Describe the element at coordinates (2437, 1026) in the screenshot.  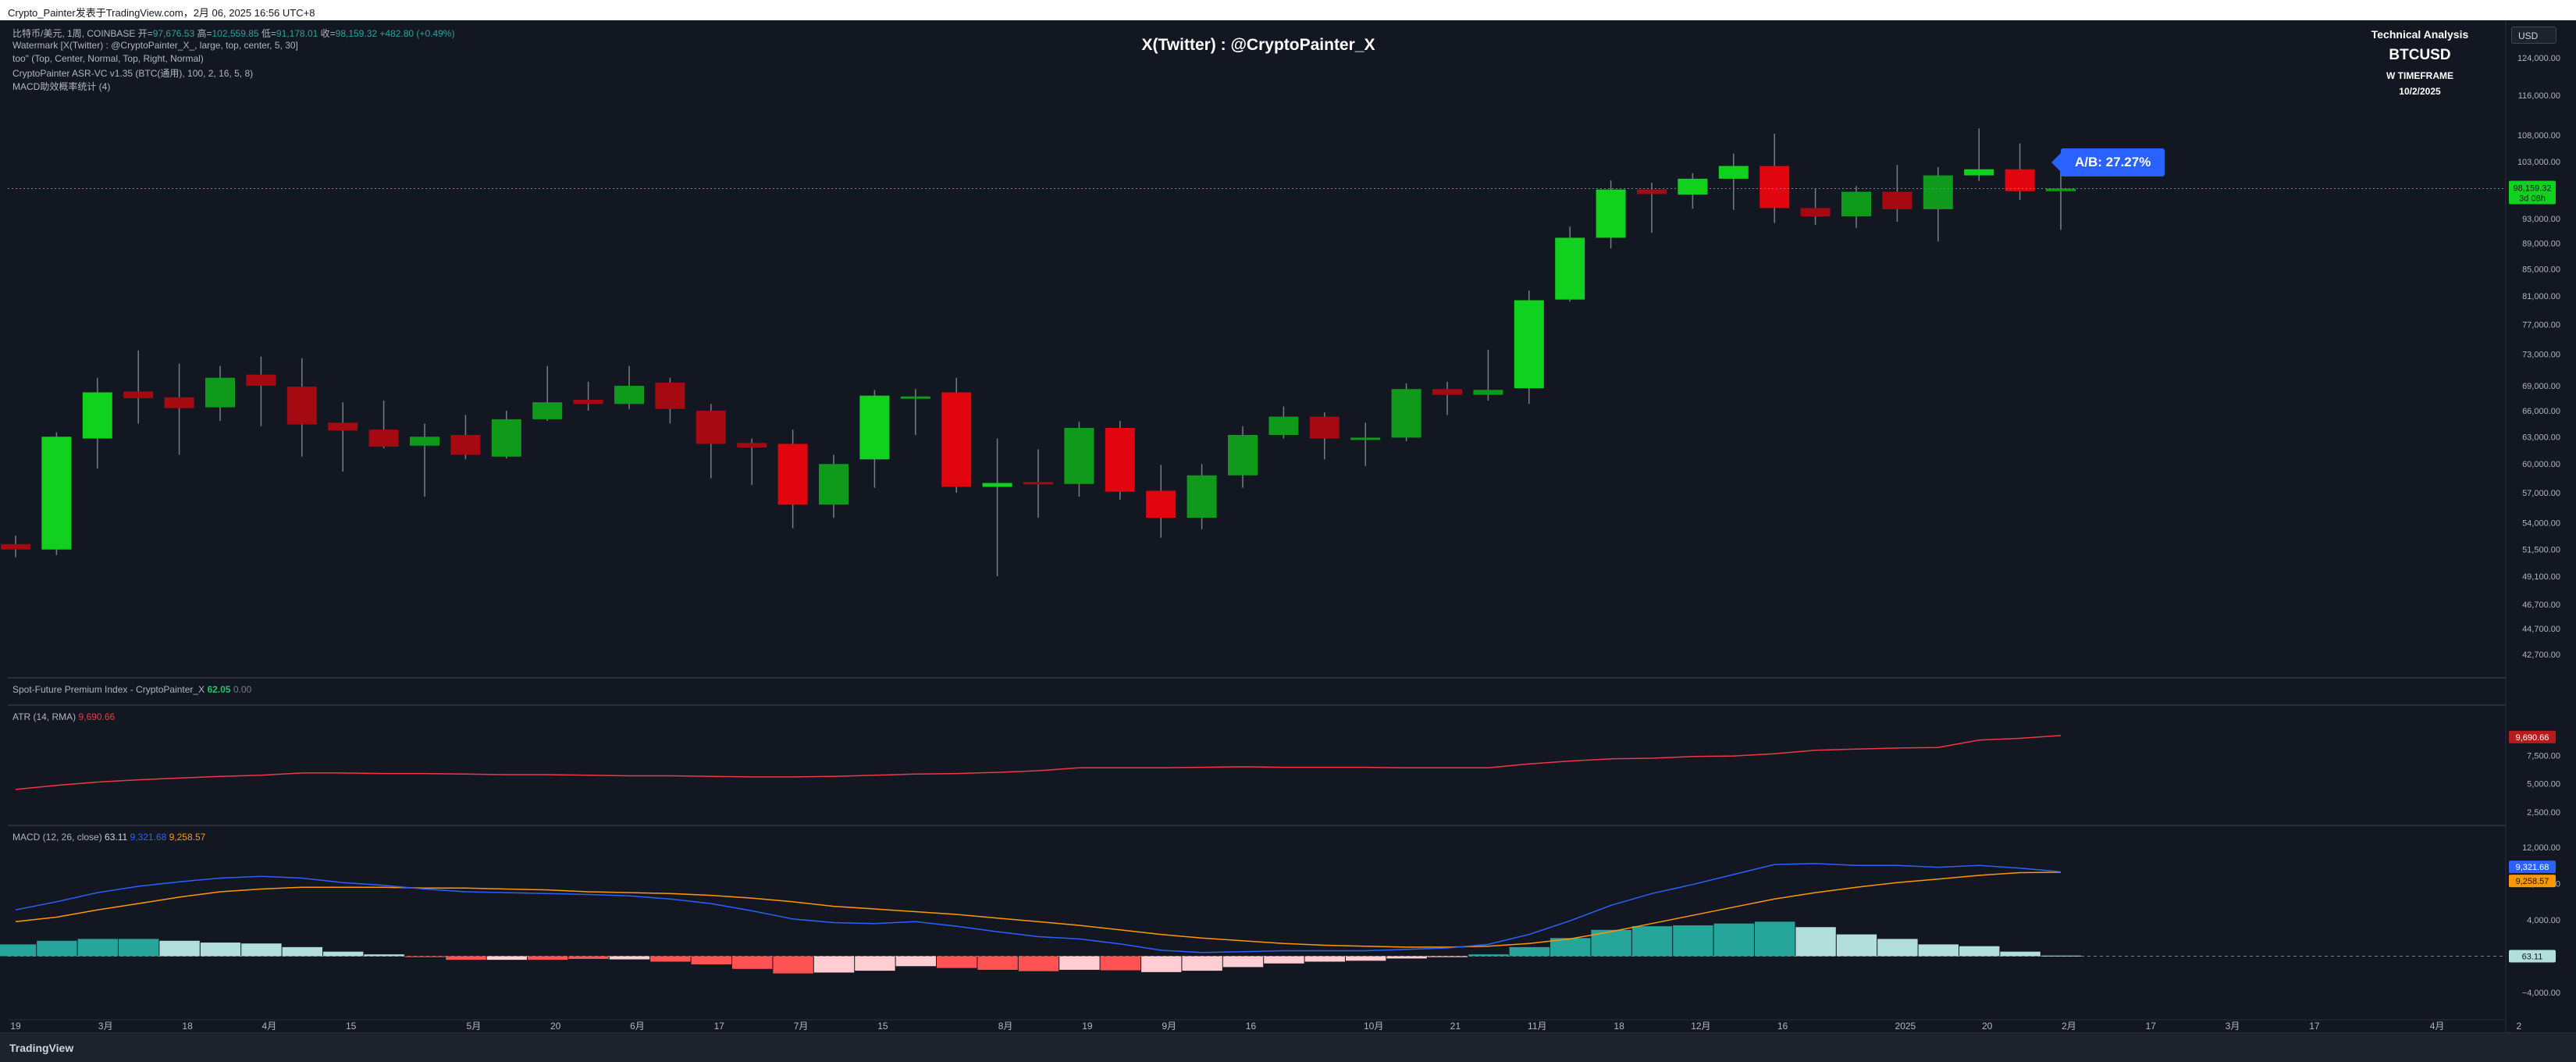
I see `time-tick-label: 4月` at that location.